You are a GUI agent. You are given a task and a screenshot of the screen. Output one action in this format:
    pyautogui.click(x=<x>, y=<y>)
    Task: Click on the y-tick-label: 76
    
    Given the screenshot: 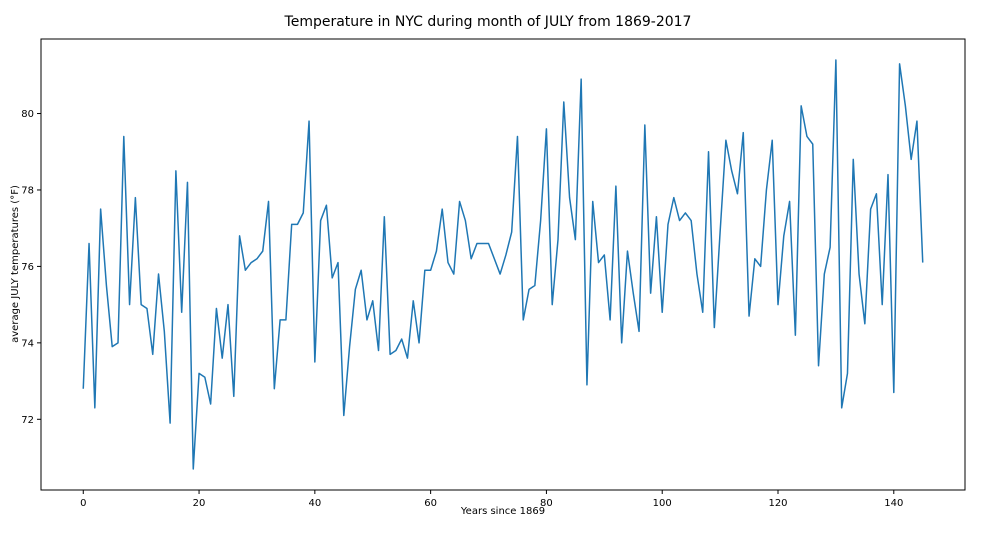 What is the action you would take?
    pyautogui.click(x=27, y=267)
    